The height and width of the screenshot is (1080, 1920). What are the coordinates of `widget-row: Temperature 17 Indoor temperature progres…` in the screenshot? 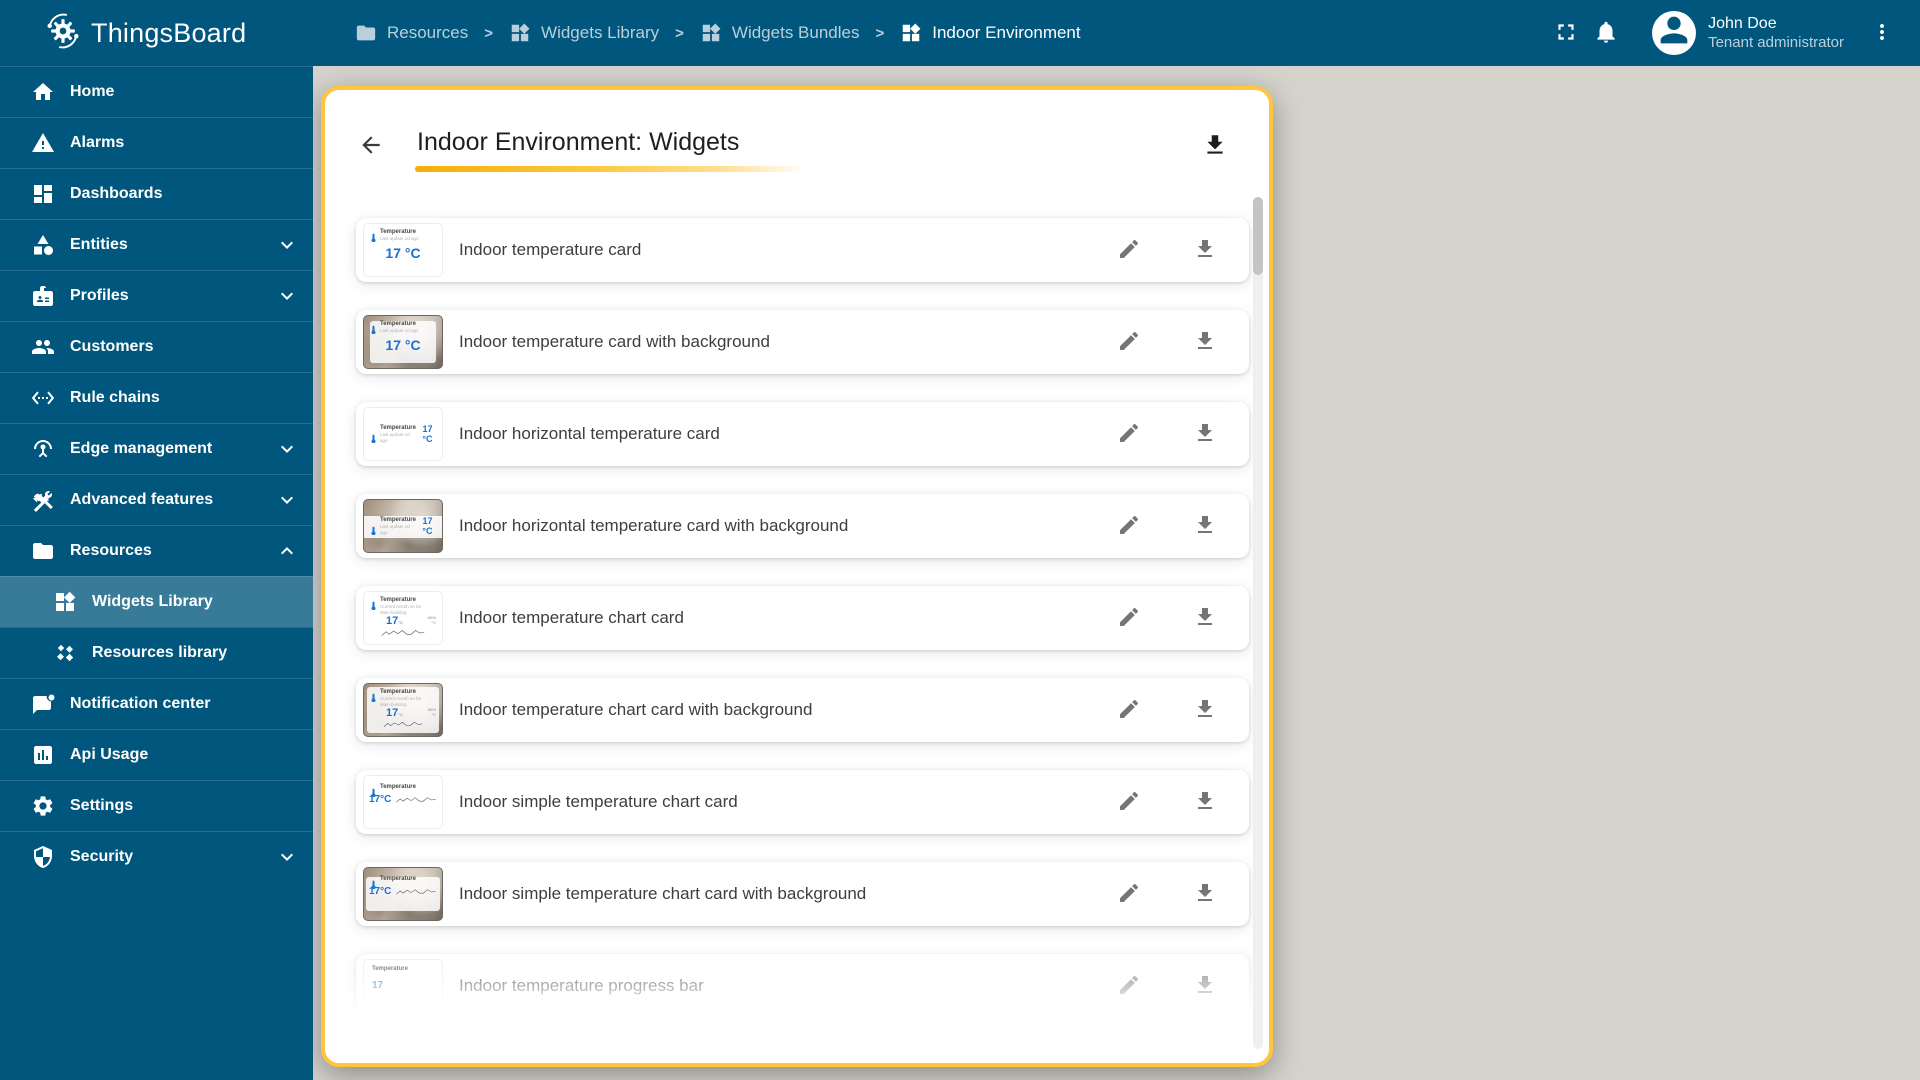 It's located at (802, 986).